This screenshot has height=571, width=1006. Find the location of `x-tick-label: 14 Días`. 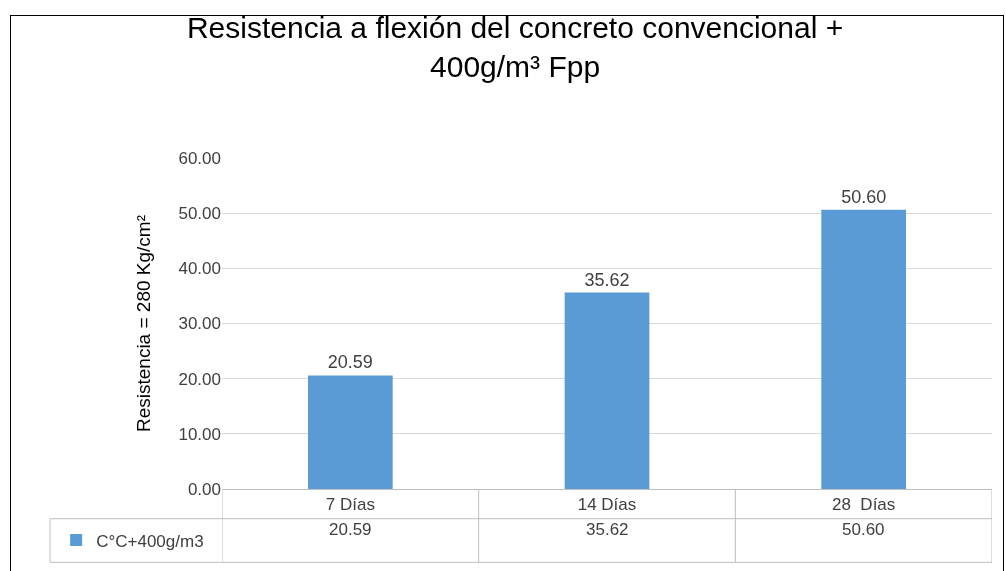

x-tick-label: 14 Días is located at coordinates (607, 505).